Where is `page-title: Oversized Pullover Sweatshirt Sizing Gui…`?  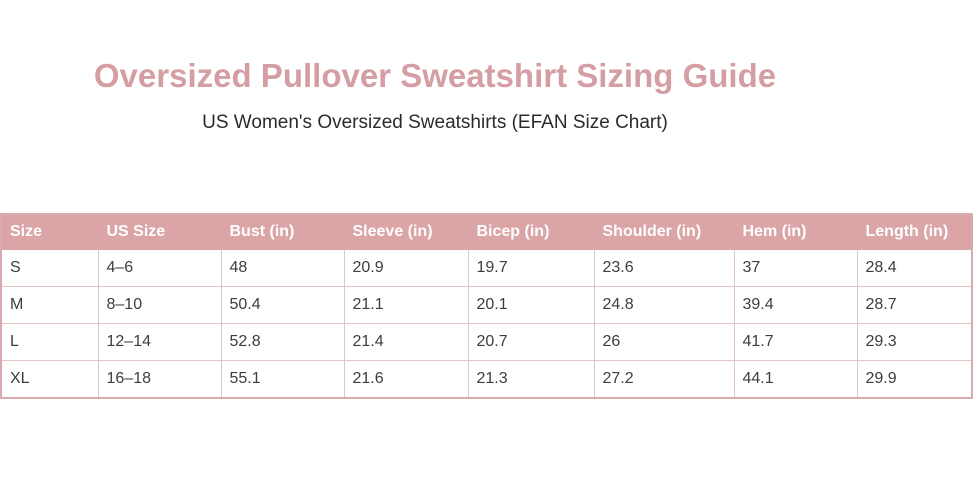
page-title: Oversized Pullover Sweatshirt Sizing Gui… is located at coordinates (435, 75).